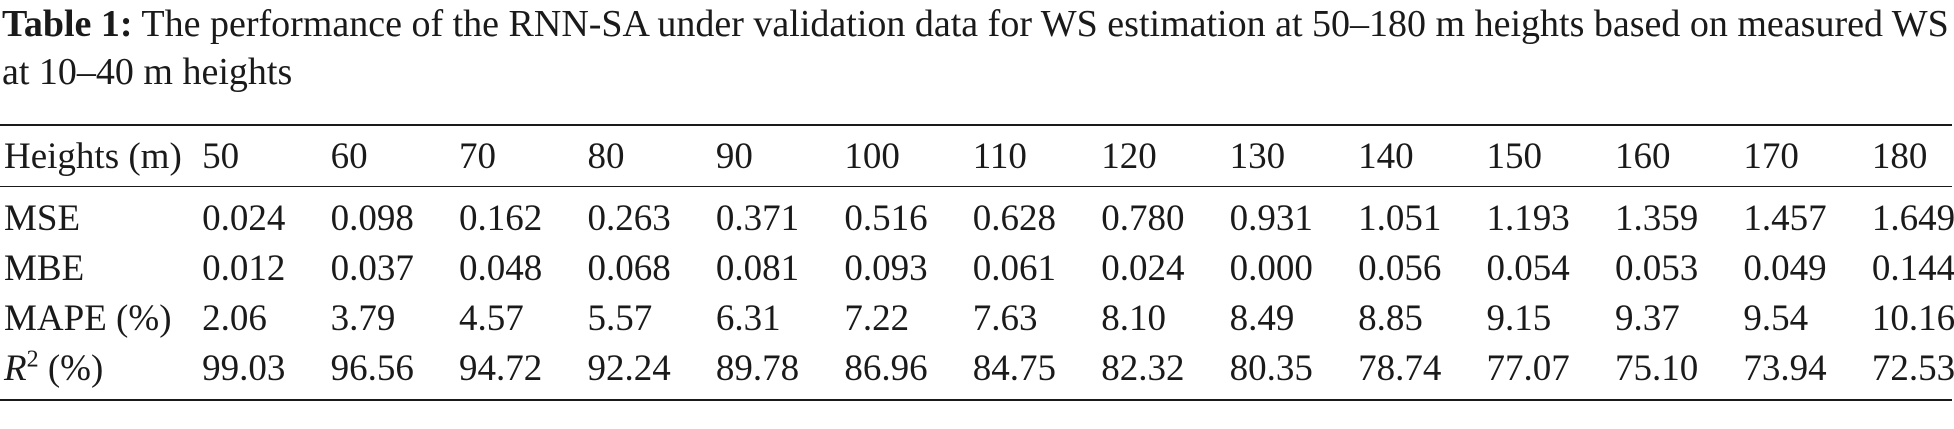  What do you see at coordinates (1785, 368) in the screenshot?
I see `table-cell: 73.94` at bounding box center [1785, 368].